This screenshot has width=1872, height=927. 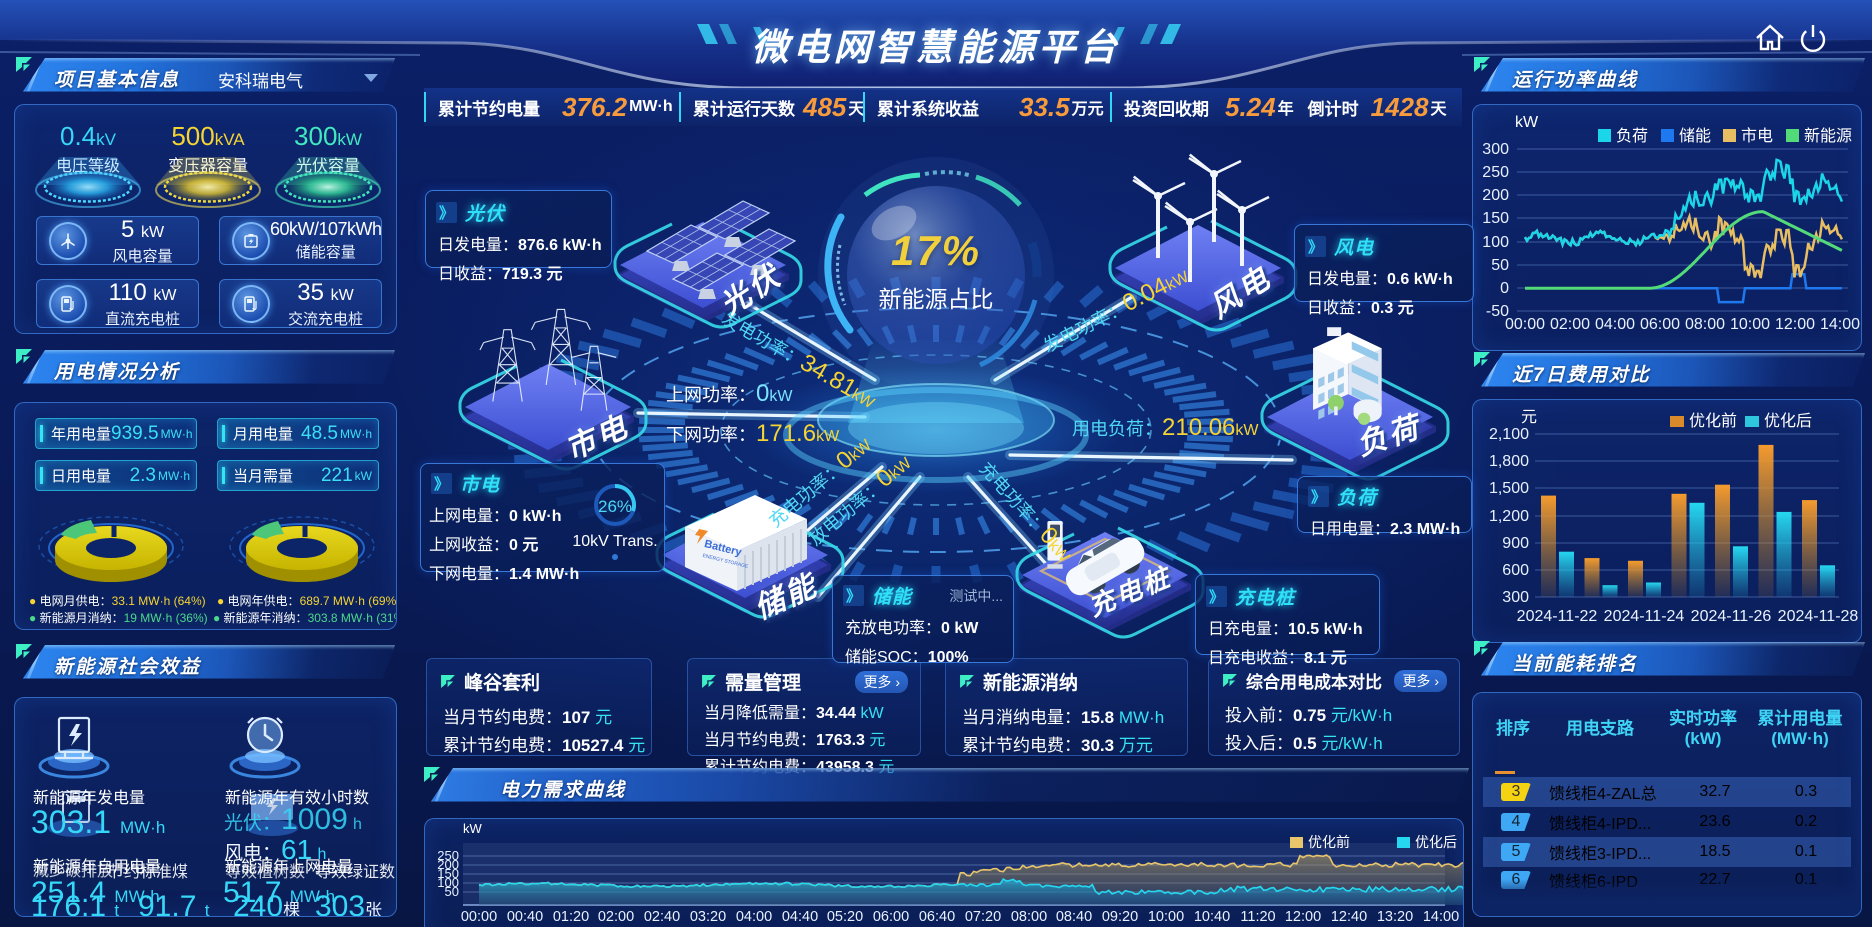 I want to click on svg-text: 新能源, so click(x=1828, y=136).